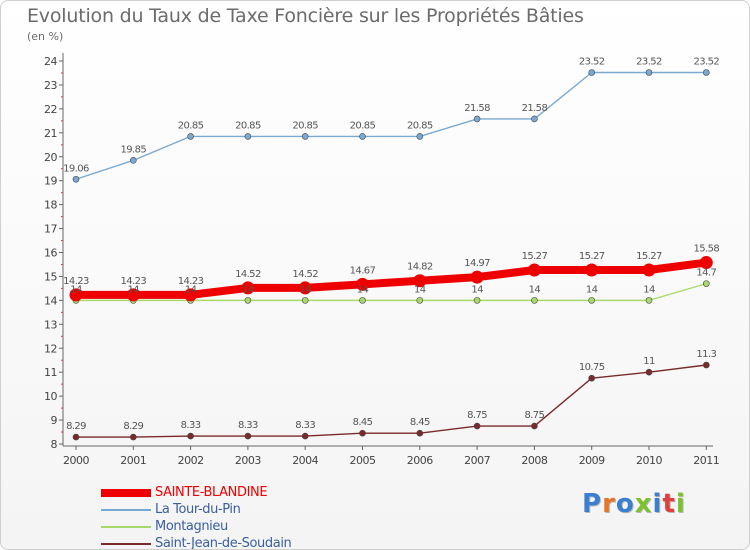 The width and height of the screenshot is (750, 550). Describe the element at coordinates (45, 36) in the screenshot. I see `unit-label: (en %)` at that location.